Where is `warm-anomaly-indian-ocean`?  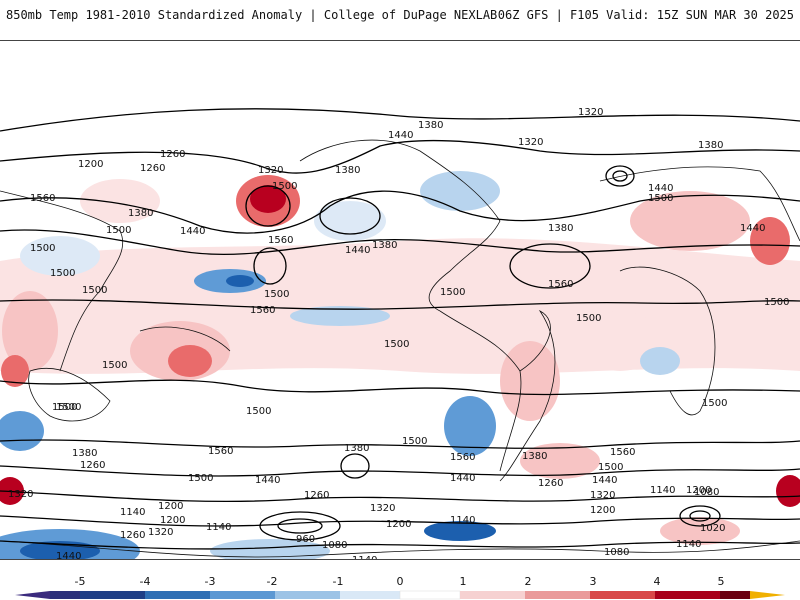
warm-anomaly-indian-ocean is located at coordinates (30, 331).